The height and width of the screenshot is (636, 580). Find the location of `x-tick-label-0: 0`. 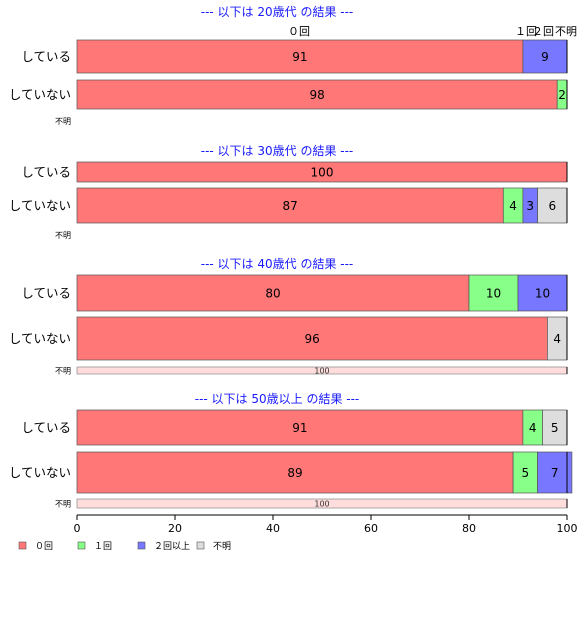

x-tick-label-0: 0 is located at coordinates (77, 528).